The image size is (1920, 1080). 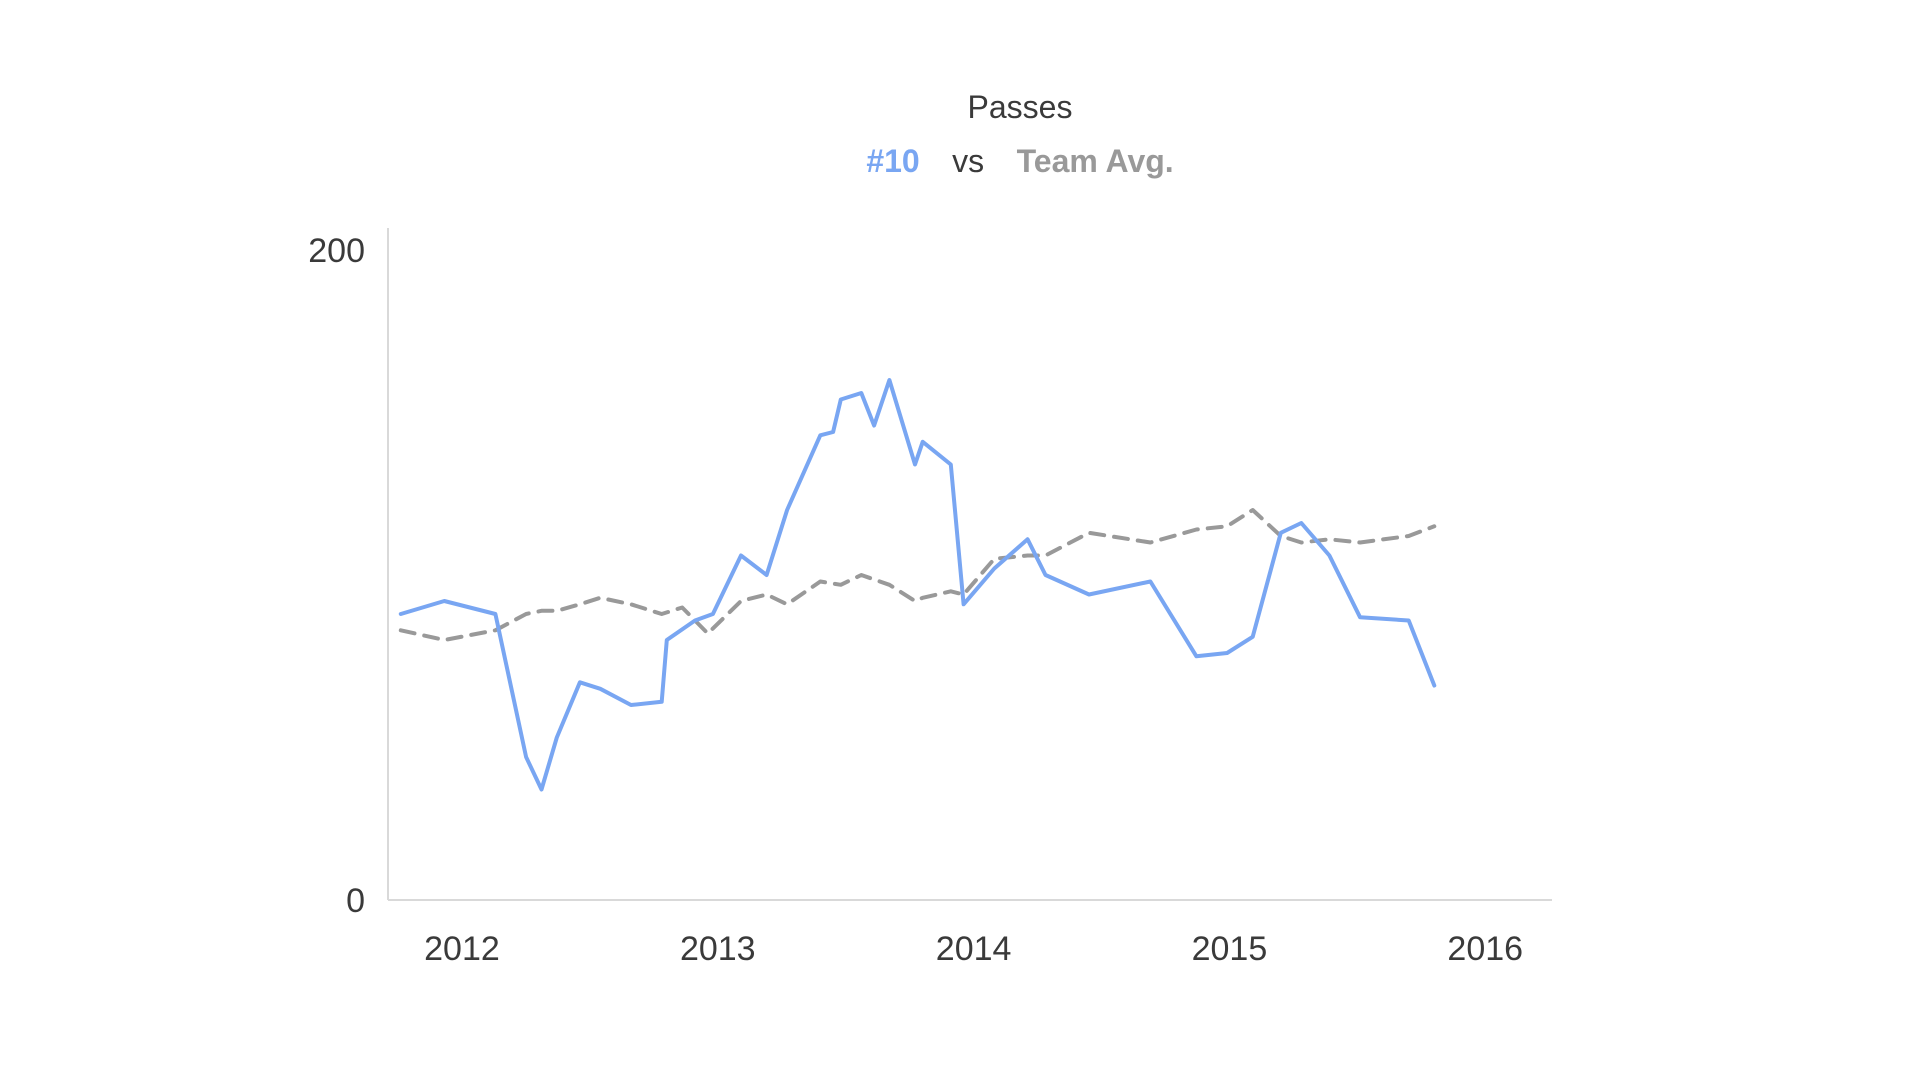 What do you see at coordinates (462, 949) in the screenshot?
I see `x-tick-label: 2012` at bounding box center [462, 949].